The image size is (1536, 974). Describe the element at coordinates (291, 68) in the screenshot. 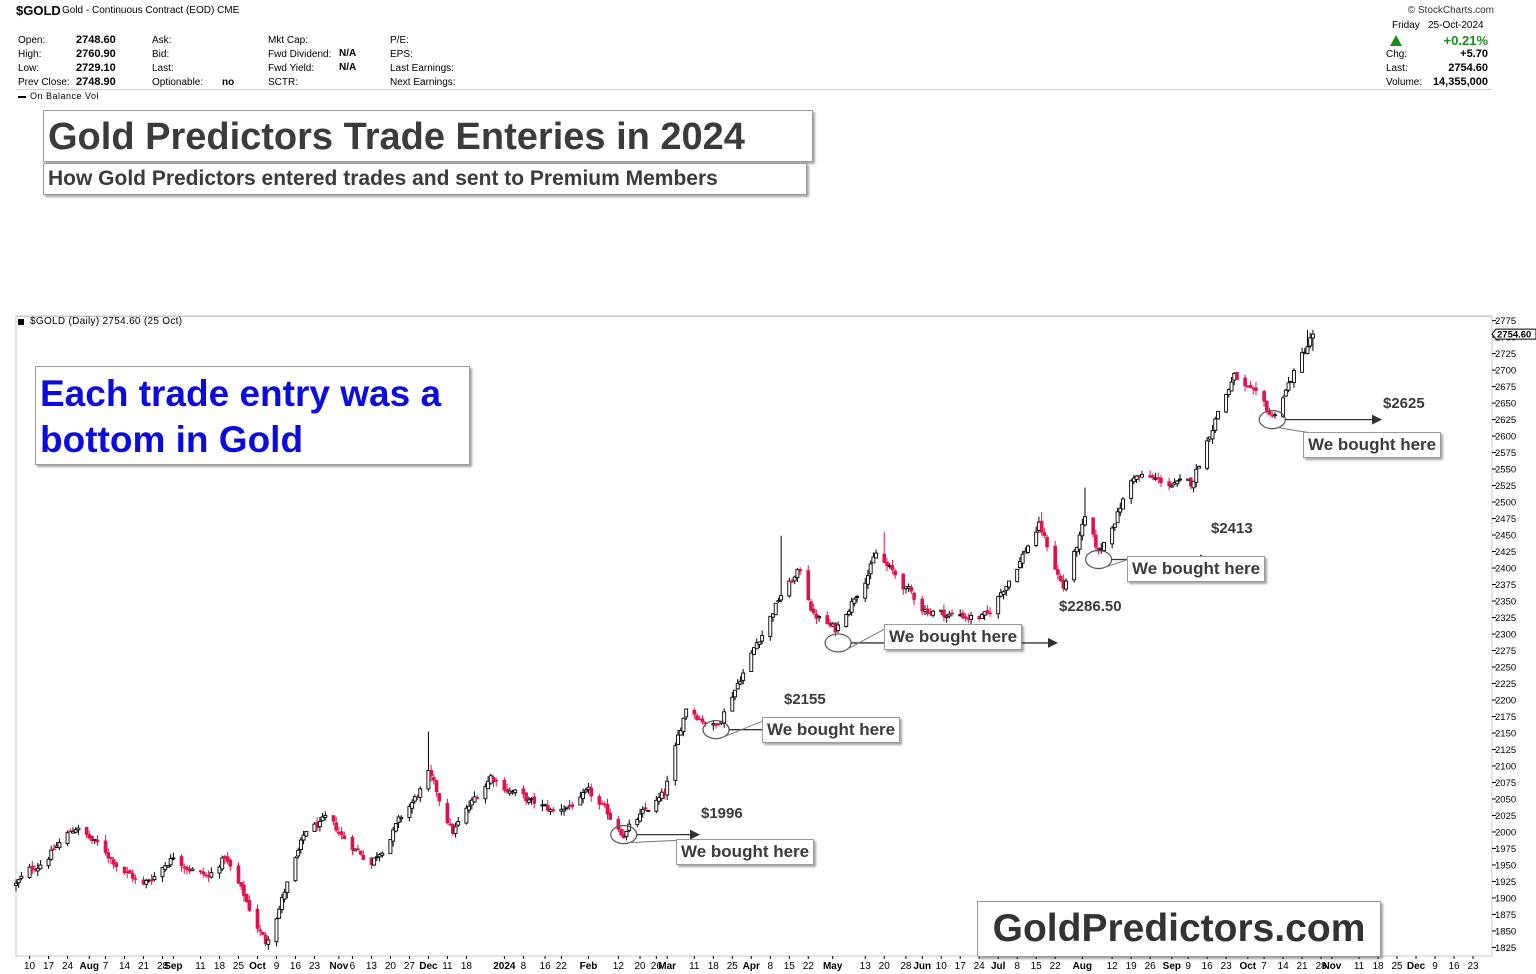

I see `fwd-yield-label: Fwd Yield:` at that location.